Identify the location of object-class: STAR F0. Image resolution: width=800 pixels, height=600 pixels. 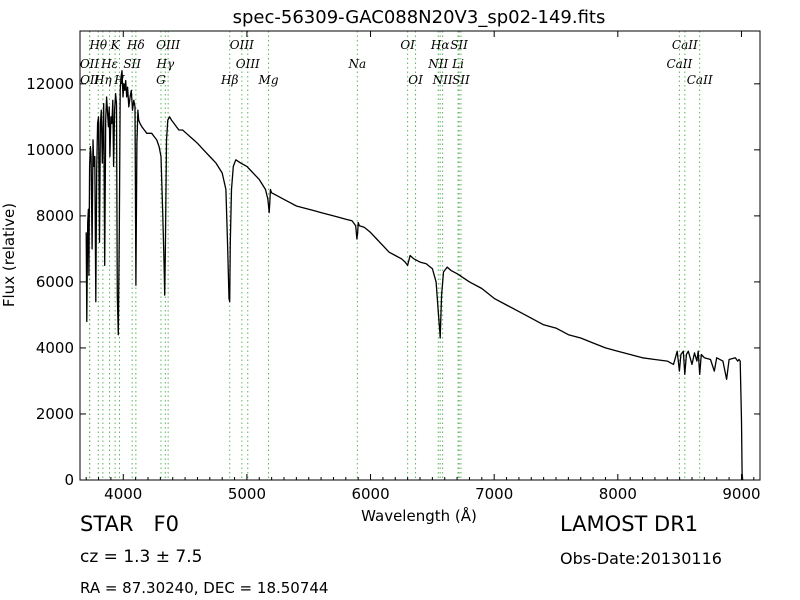
(129, 524).